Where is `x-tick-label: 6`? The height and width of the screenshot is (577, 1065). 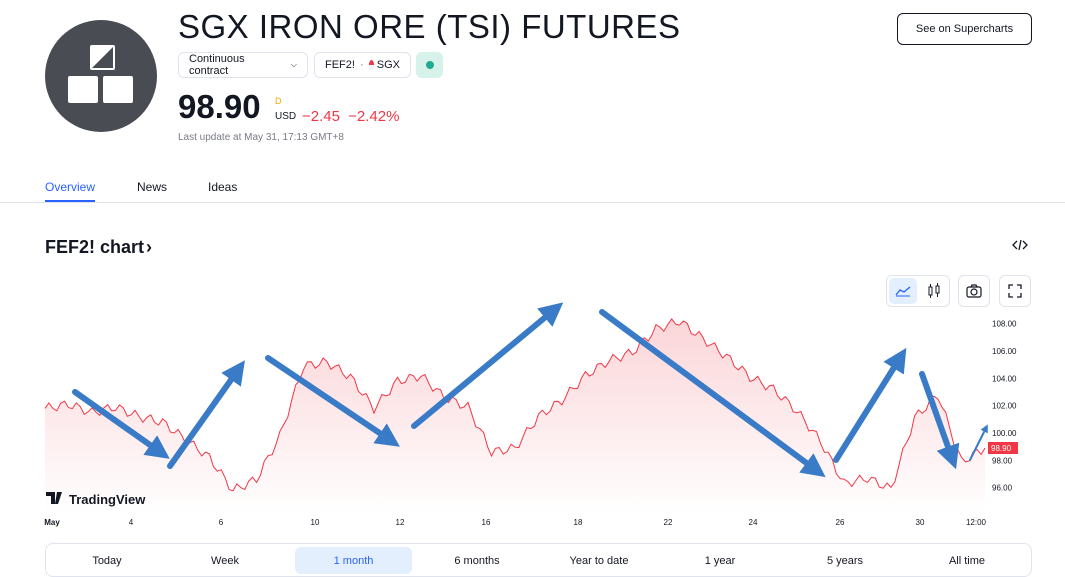
x-tick-label: 6 is located at coordinates (221, 522).